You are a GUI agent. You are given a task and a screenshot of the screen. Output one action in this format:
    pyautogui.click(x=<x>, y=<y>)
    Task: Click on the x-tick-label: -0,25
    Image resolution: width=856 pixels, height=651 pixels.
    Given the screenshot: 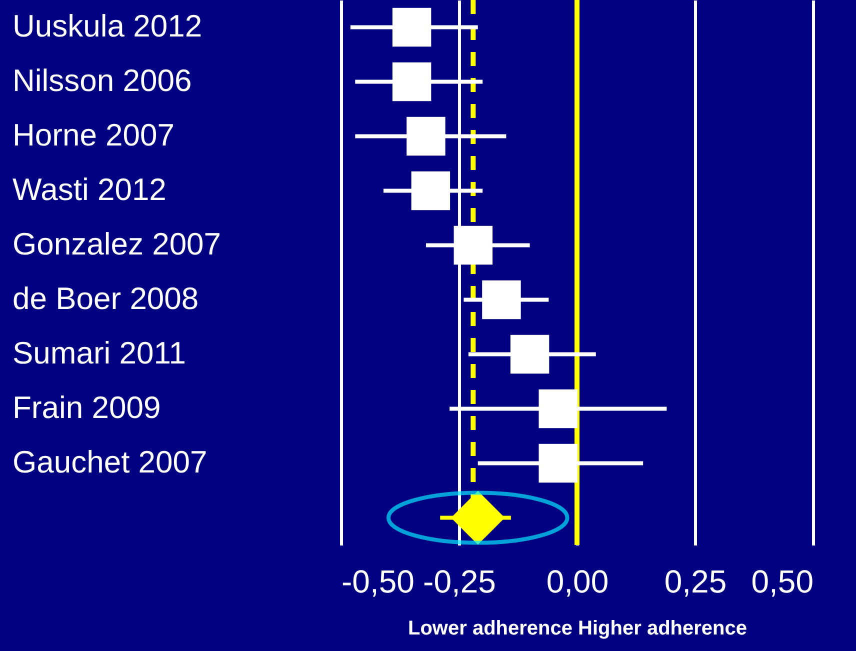 What is the action you would take?
    pyautogui.click(x=459, y=582)
    